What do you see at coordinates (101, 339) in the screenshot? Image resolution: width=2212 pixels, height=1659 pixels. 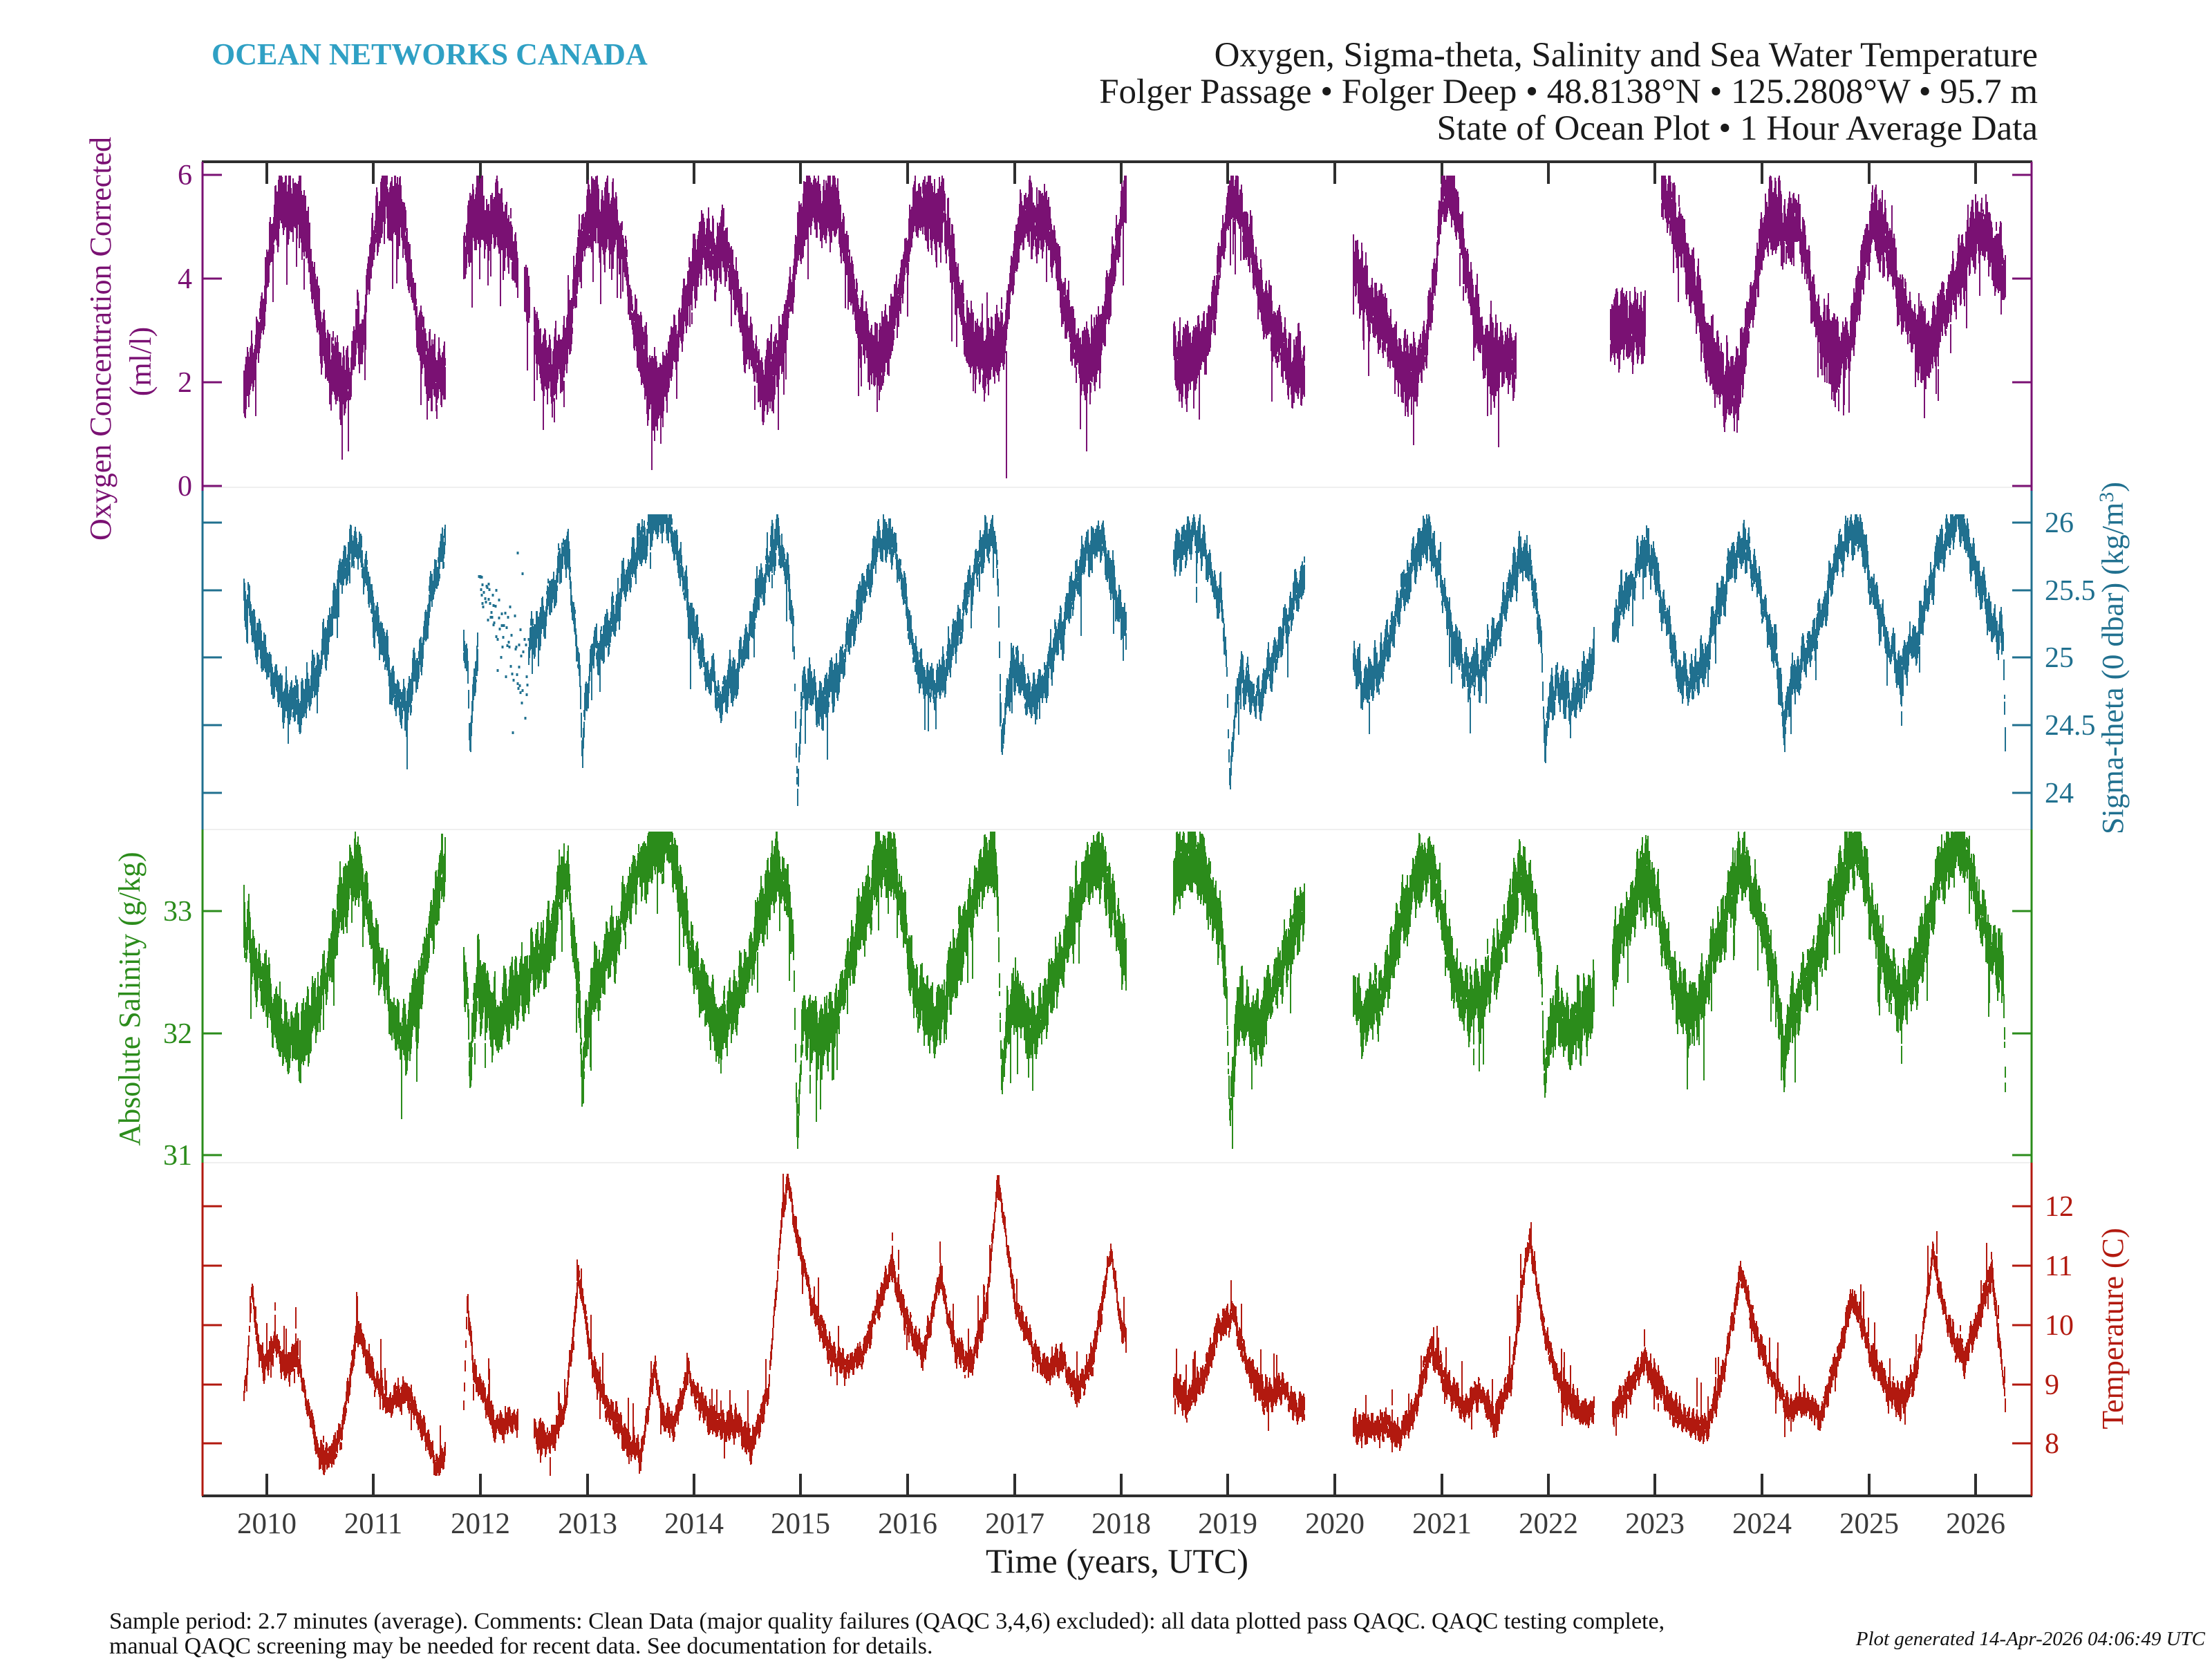 I see `svg-text: Oxygen Concentration Corrected` at bounding box center [101, 339].